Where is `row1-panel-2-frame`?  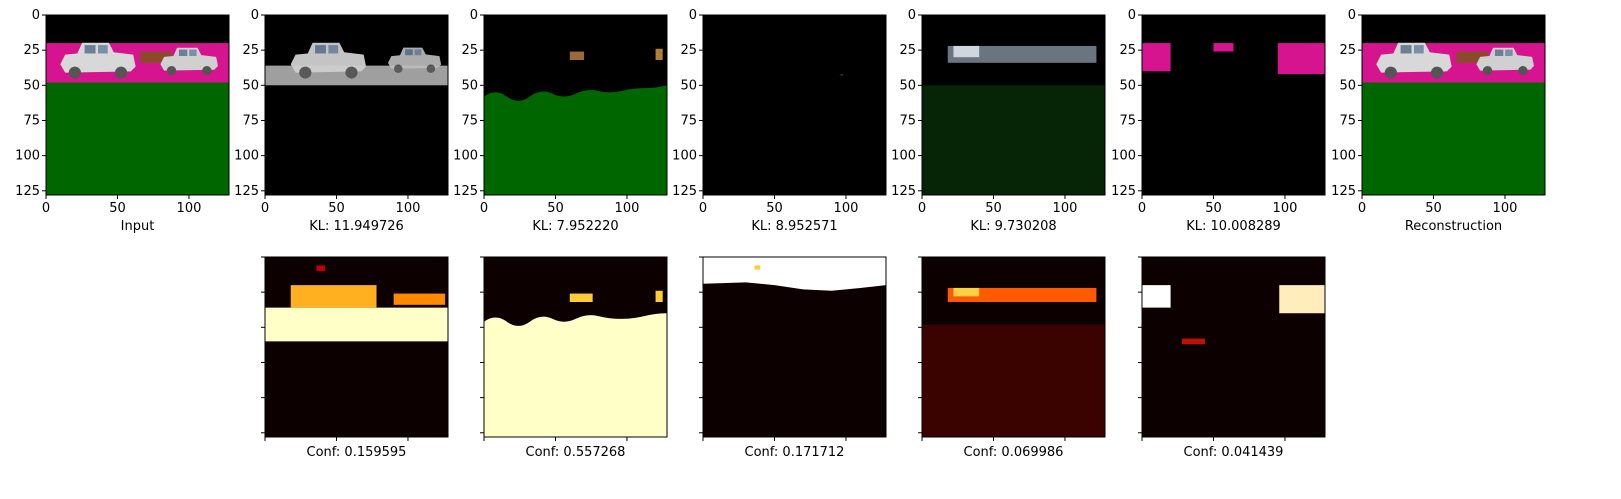
row1-panel-2-frame is located at coordinates (356, 105).